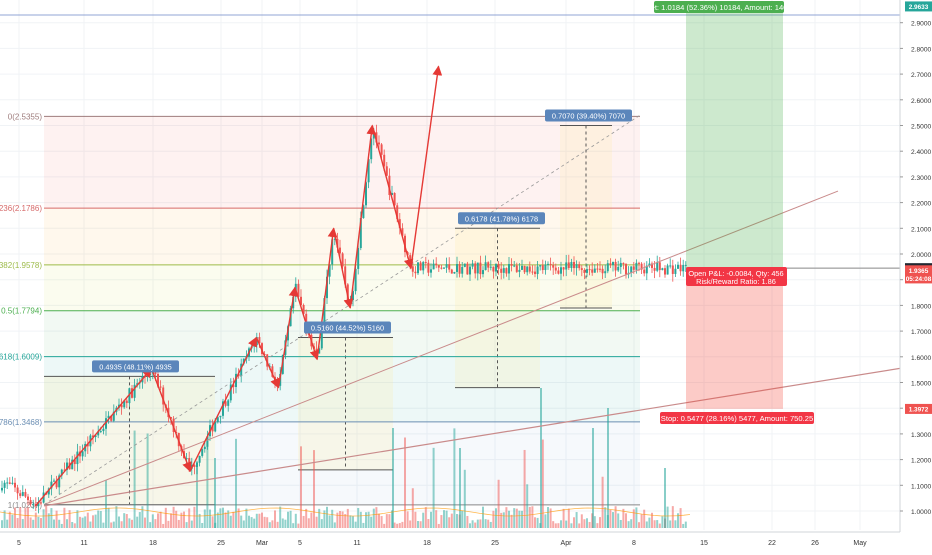  Describe the element at coordinates (541, 458) in the screenshot. I see `volume-spike` at that location.